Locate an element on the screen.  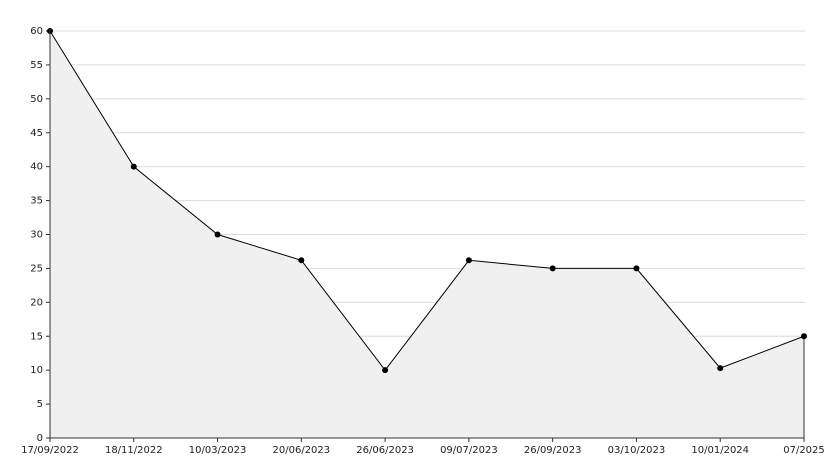
y-tick-label: 25 is located at coordinates (36, 268).